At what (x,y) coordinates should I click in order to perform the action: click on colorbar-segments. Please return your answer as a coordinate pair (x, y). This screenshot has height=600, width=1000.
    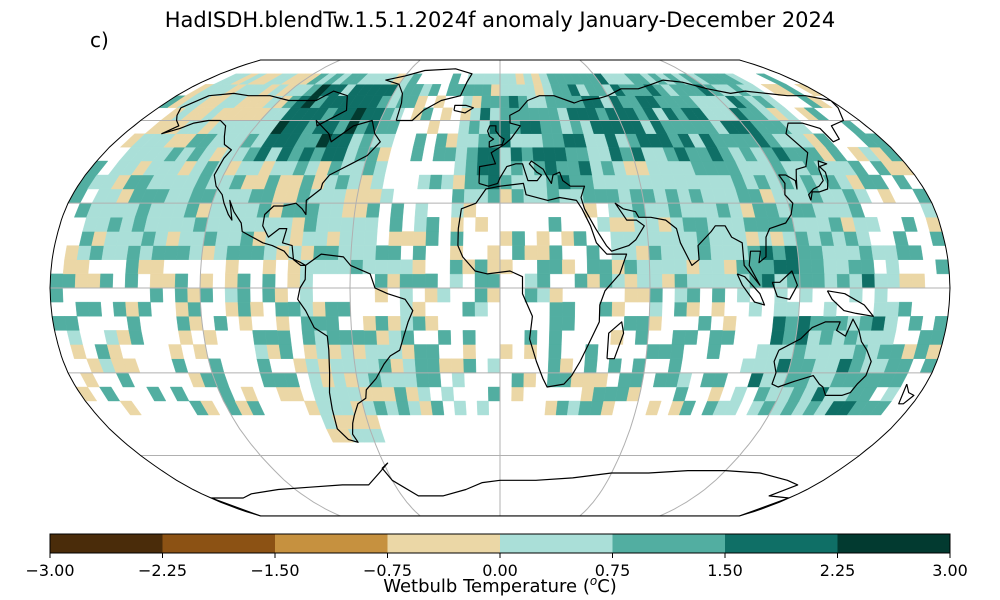
    Looking at the image, I should click on (500, 543).